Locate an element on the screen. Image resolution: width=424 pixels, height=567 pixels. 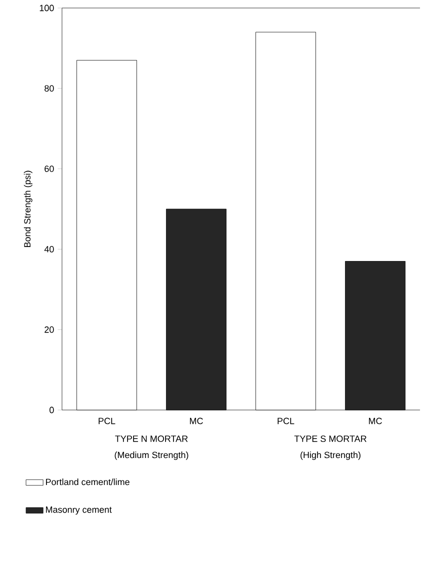
y-tick-label: 0 is located at coordinates (52, 410).